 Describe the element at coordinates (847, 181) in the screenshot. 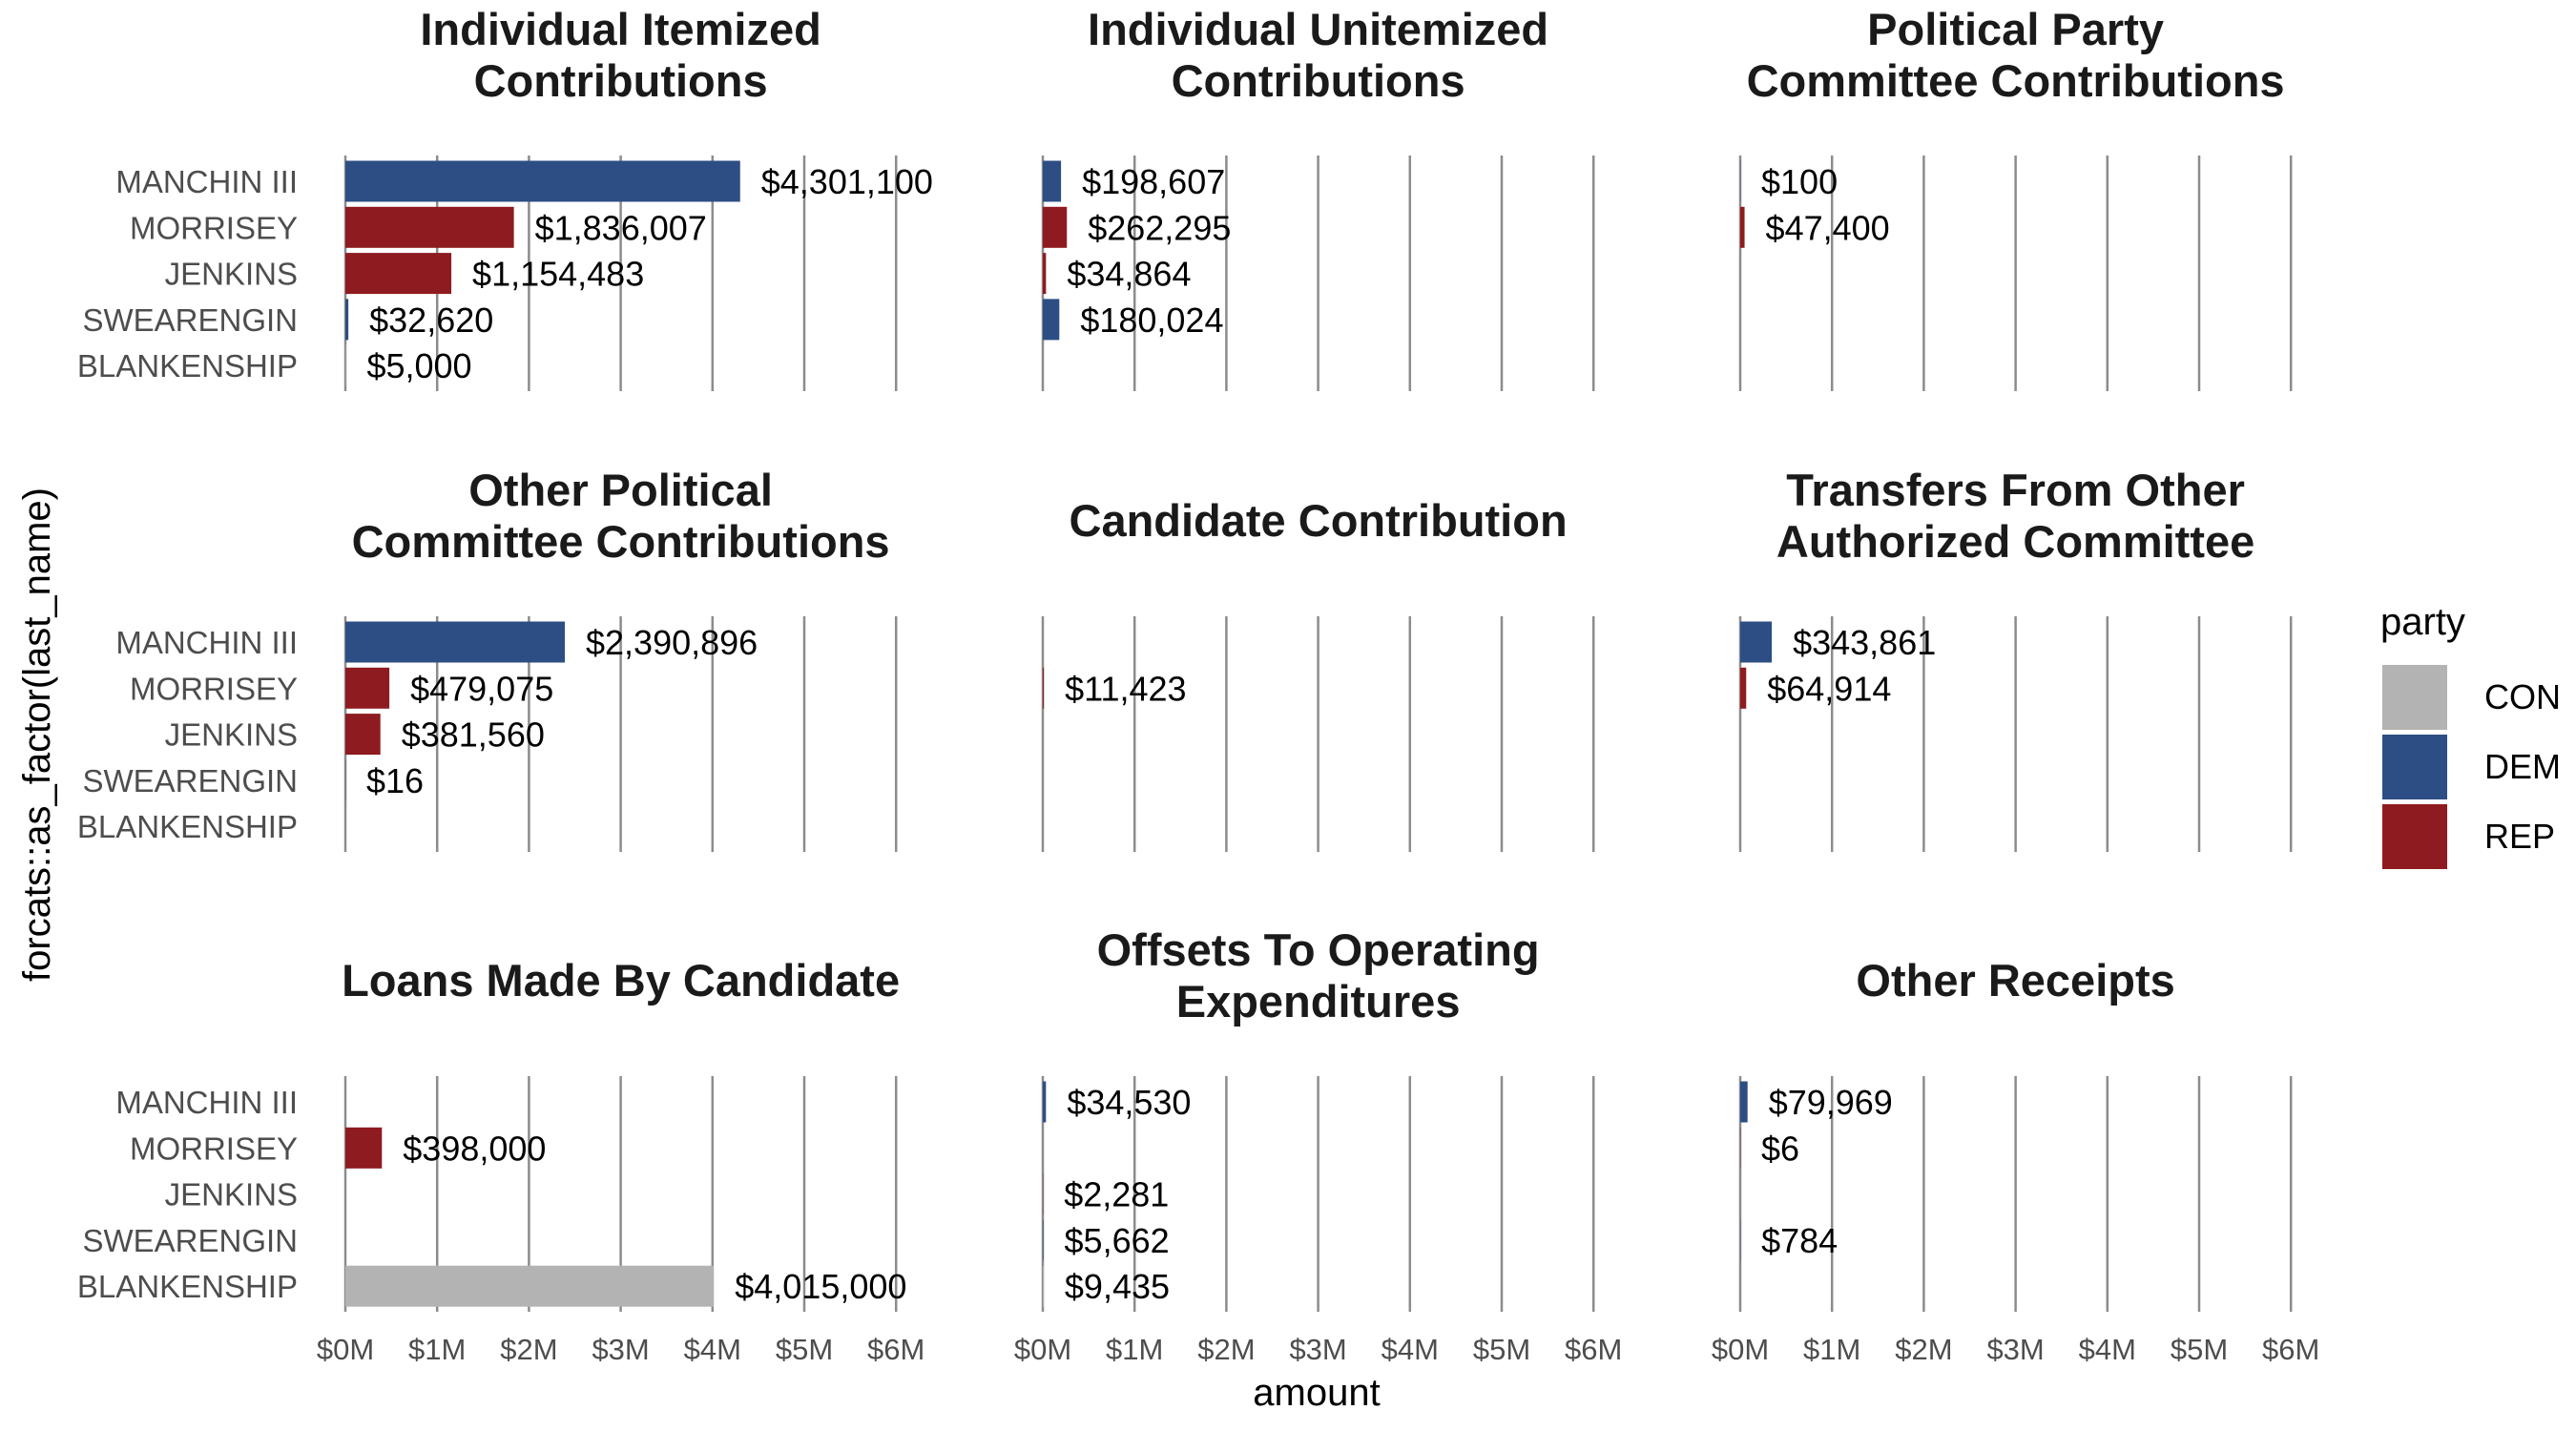

I see `bar-value-label: $4,301,100` at that location.